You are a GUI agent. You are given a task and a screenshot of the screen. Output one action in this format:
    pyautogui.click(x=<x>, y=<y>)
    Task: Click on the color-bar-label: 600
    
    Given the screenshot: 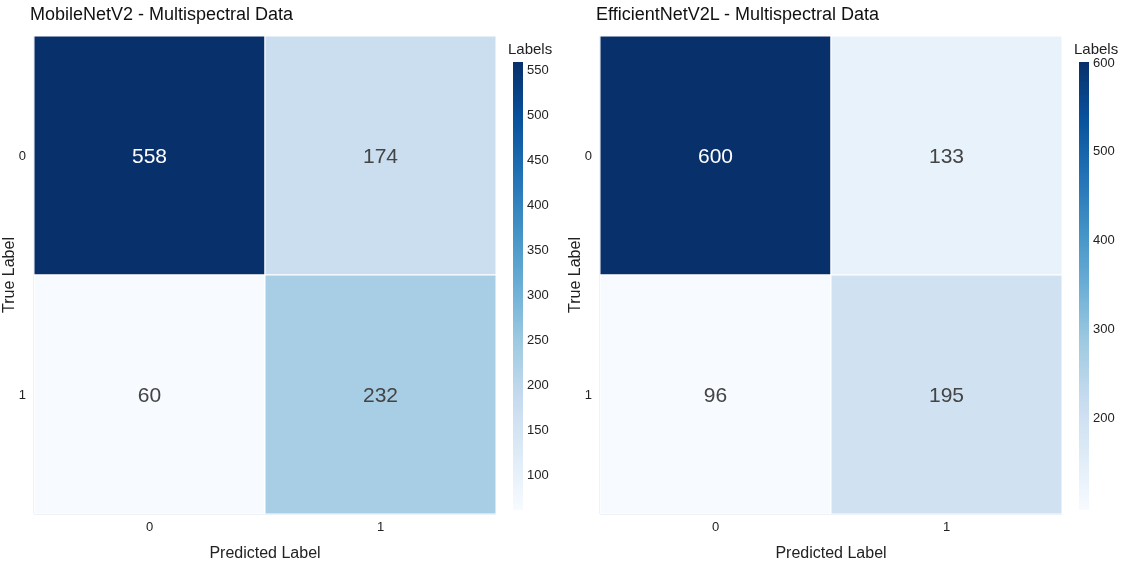 What is the action you would take?
    pyautogui.click(x=1104, y=62)
    